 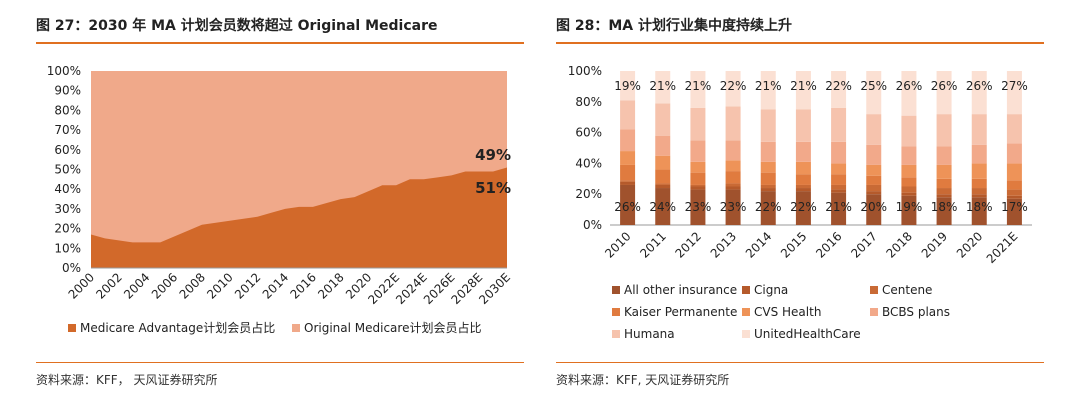 I want to click on legend-label: UnitedHealthCare, so click(x=807, y=334).